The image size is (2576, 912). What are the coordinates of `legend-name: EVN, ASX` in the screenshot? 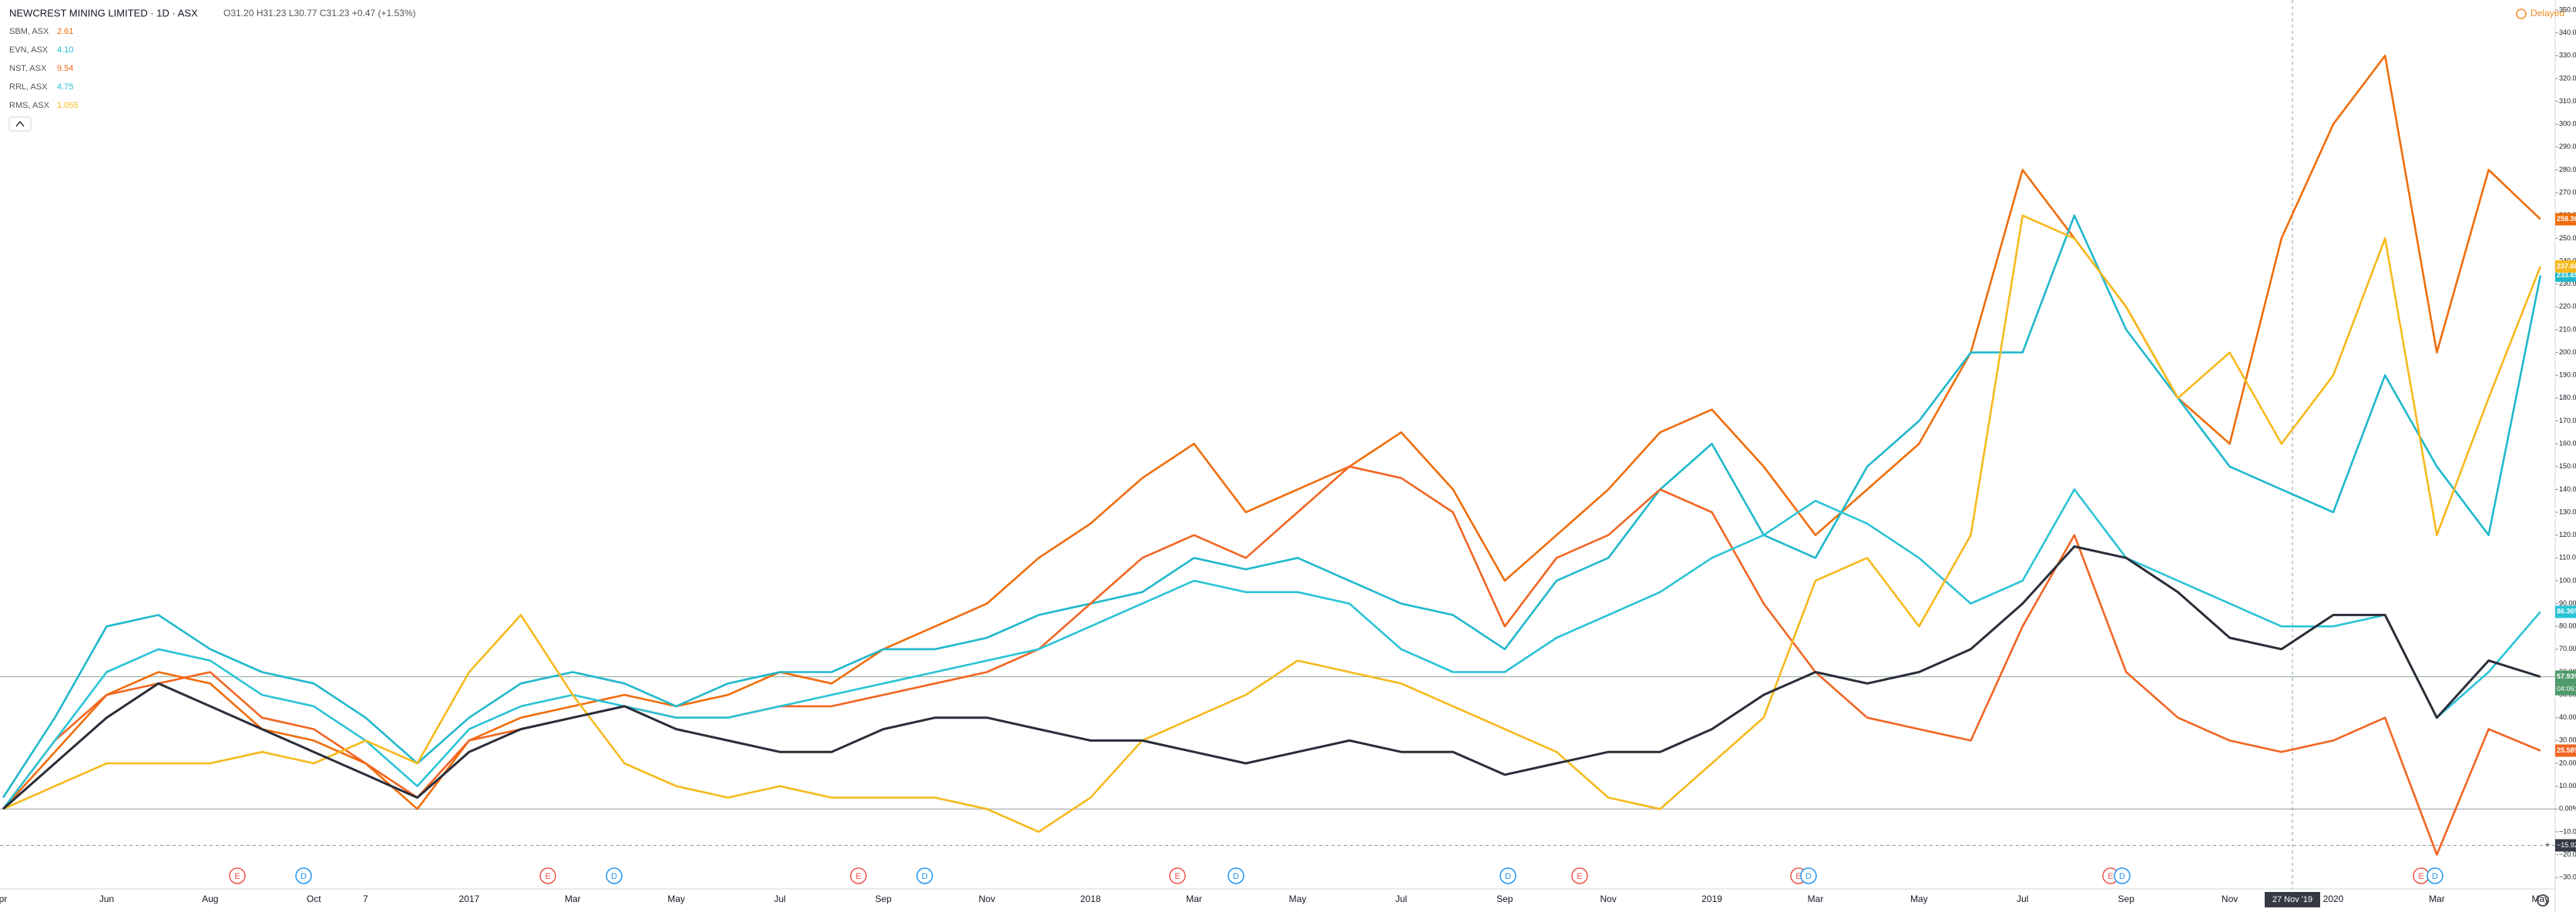 It's located at (29, 50).